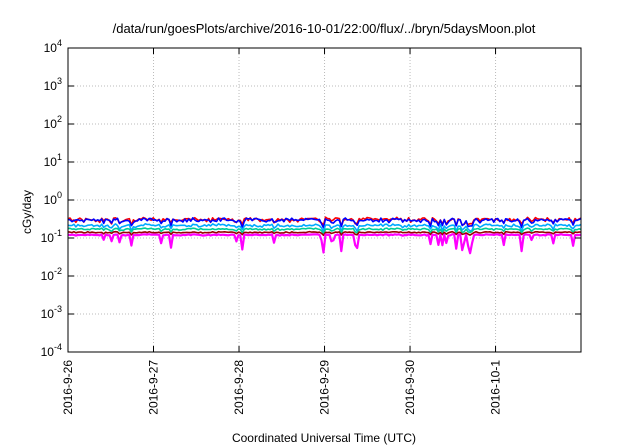  What do you see at coordinates (325, 387) in the screenshot?
I see `x-tick-label: 2016-9-29` at bounding box center [325, 387].